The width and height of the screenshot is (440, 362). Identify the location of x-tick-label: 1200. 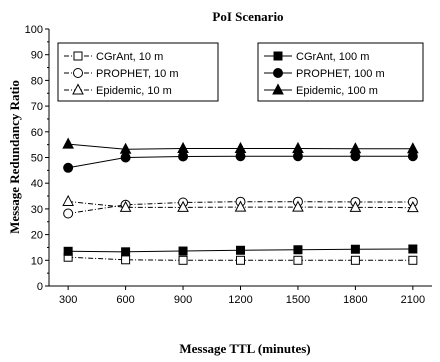
(240, 300).